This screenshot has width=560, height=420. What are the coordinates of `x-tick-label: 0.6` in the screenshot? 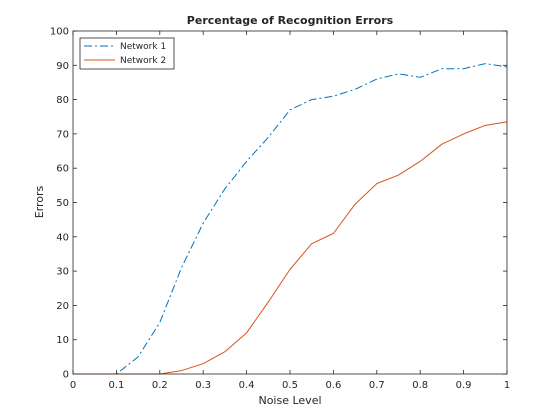 It's located at (333, 385).